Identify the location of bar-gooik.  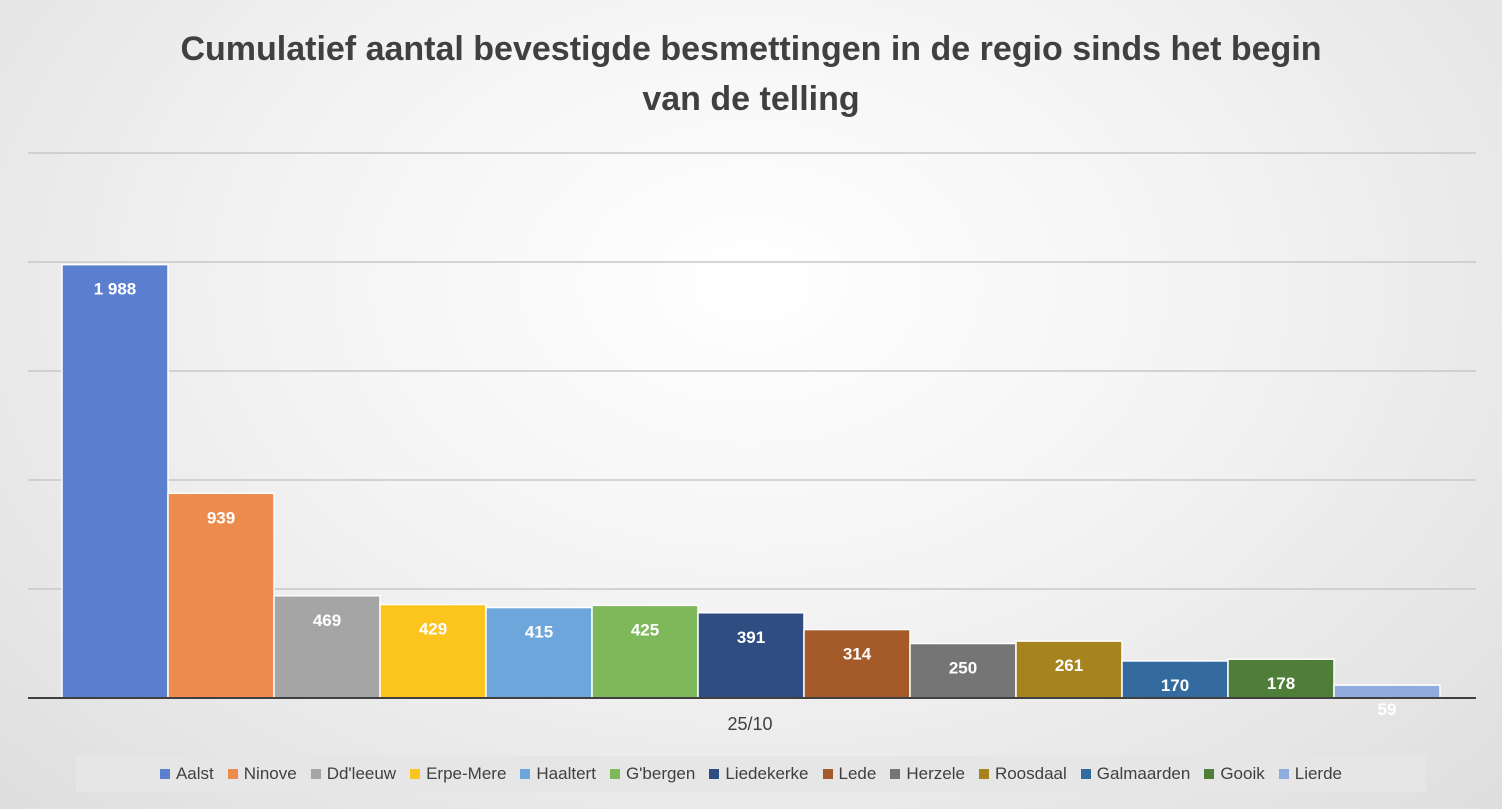
(1281, 678).